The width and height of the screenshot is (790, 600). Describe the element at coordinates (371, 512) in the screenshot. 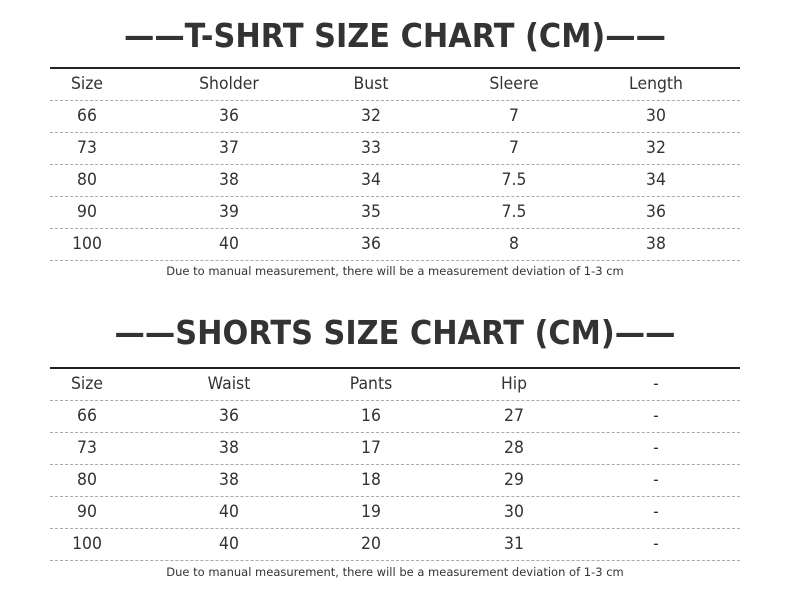

I see `table-cell: 19` at that location.